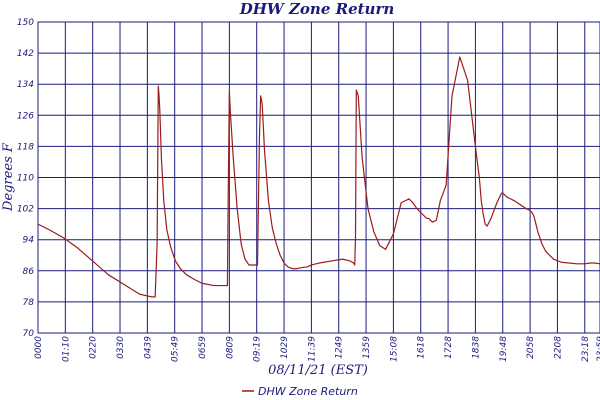 The image size is (600, 400). What do you see at coordinates (25, 54) in the screenshot?
I see `y-tick-label: 142` at bounding box center [25, 54].